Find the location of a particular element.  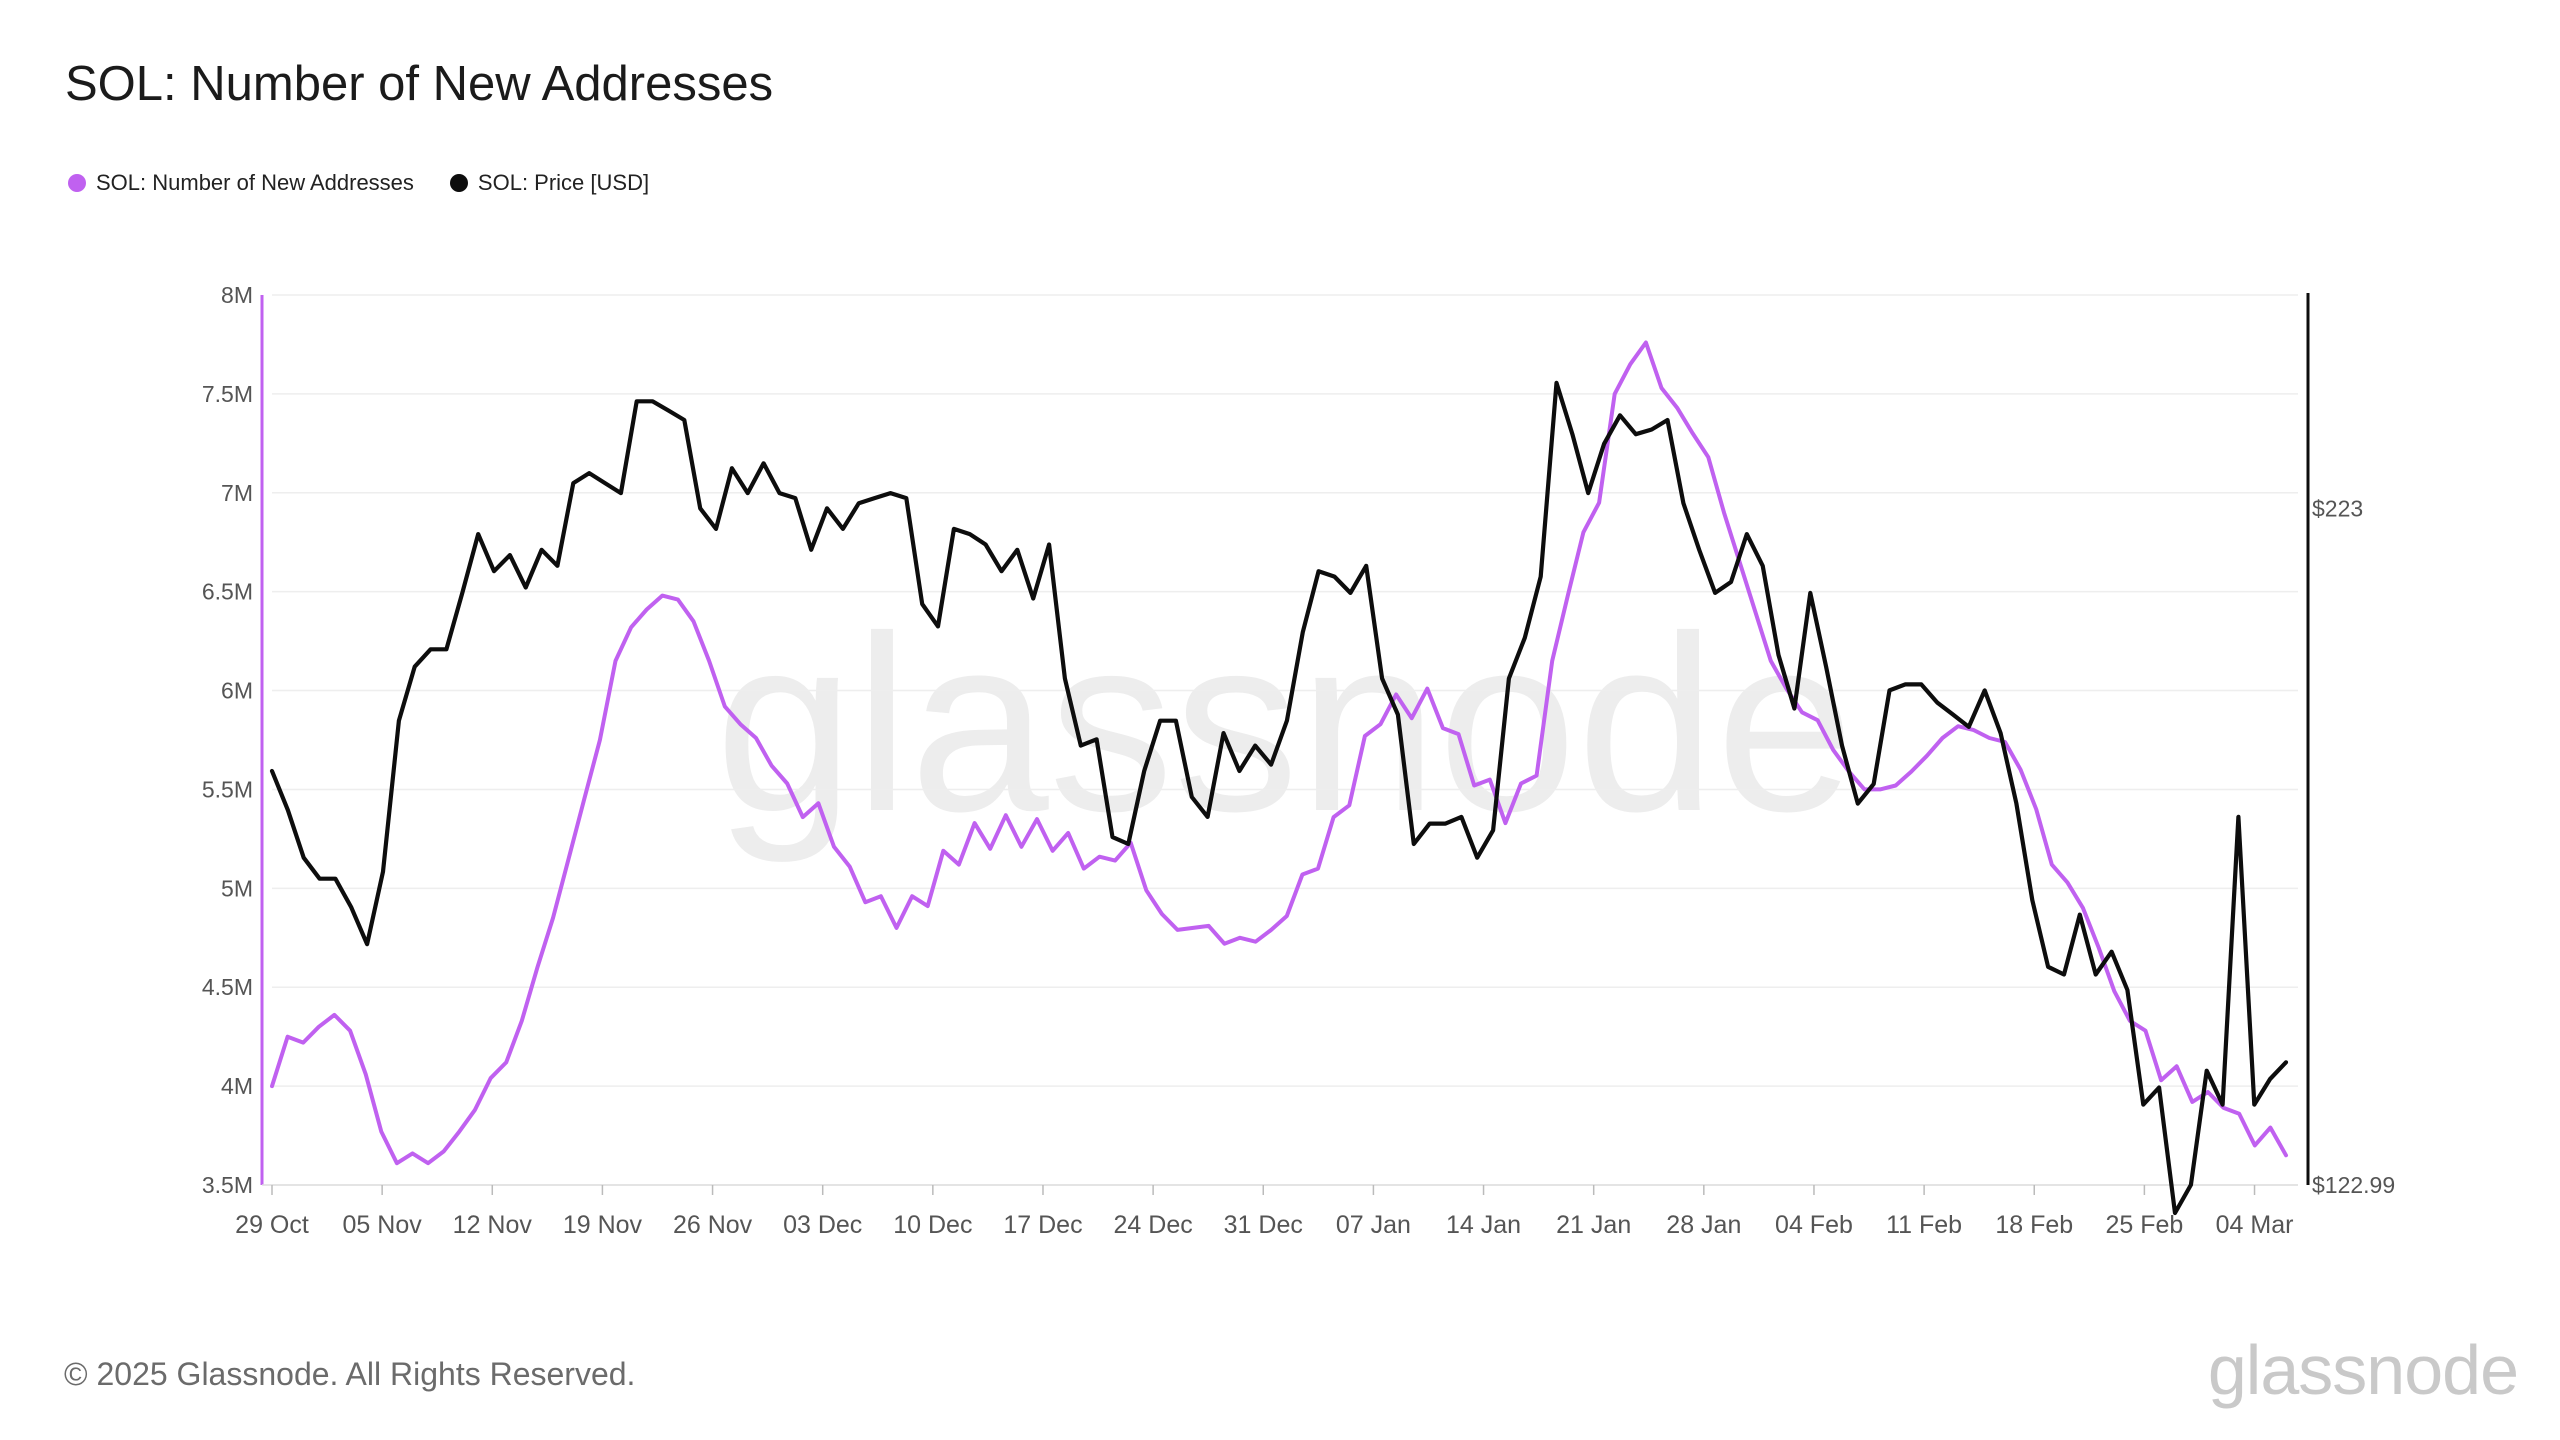

left-axis-tick-label: 4M is located at coordinates (237, 1086).